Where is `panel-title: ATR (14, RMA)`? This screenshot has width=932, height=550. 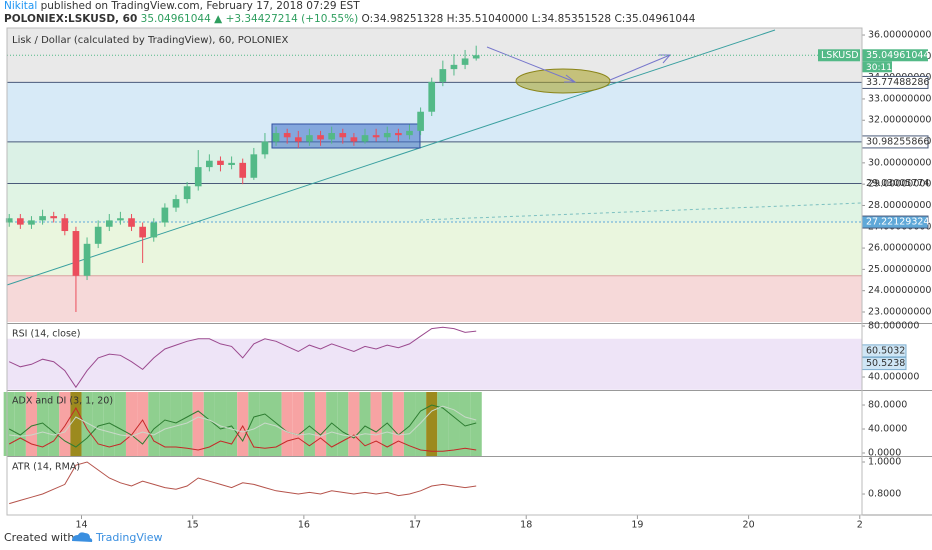 panel-title: ATR (14, RMA) is located at coordinates (46, 467).